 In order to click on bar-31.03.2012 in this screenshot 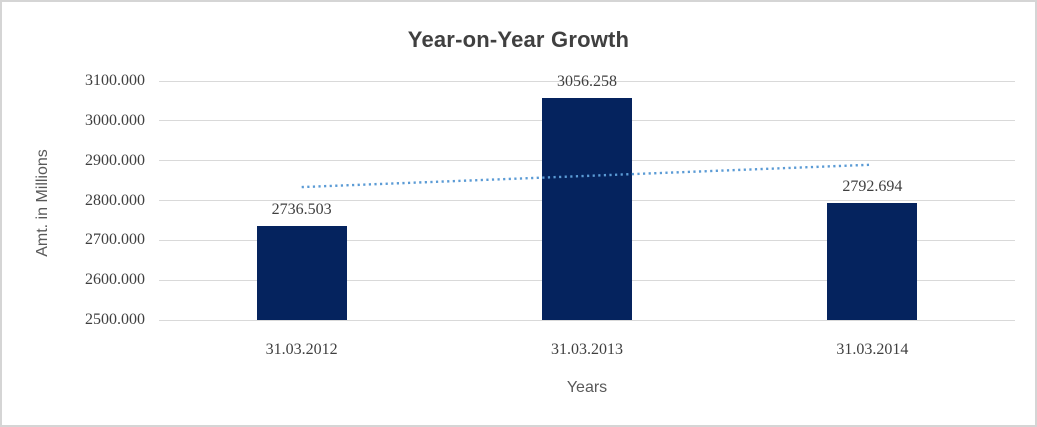, I will do `click(301, 272)`.